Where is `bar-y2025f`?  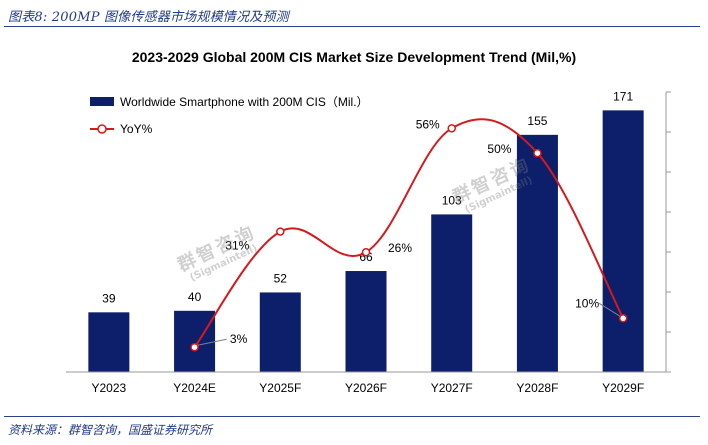 bar-y2025f is located at coordinates (280, 332).